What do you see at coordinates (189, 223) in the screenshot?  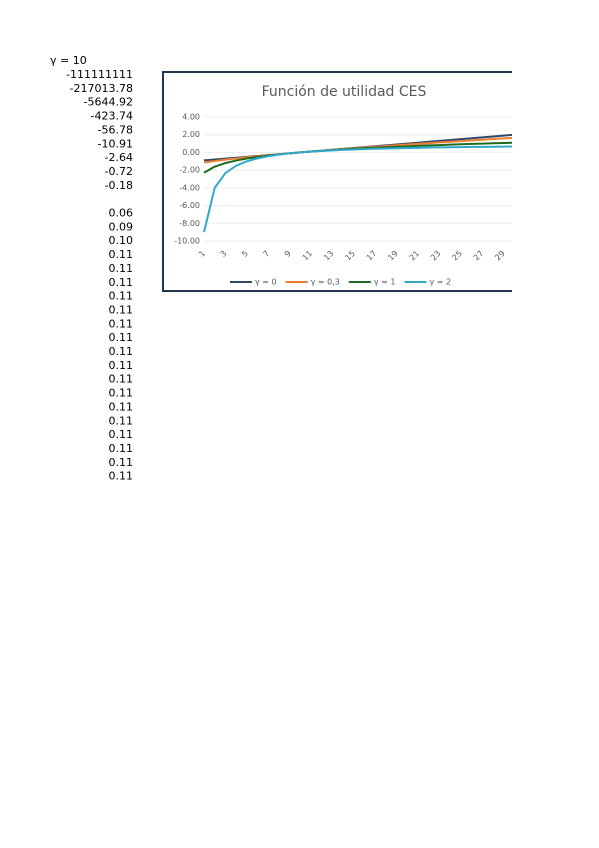 I see `y-tick-label: -8.00` at bounding box center [189, 223].